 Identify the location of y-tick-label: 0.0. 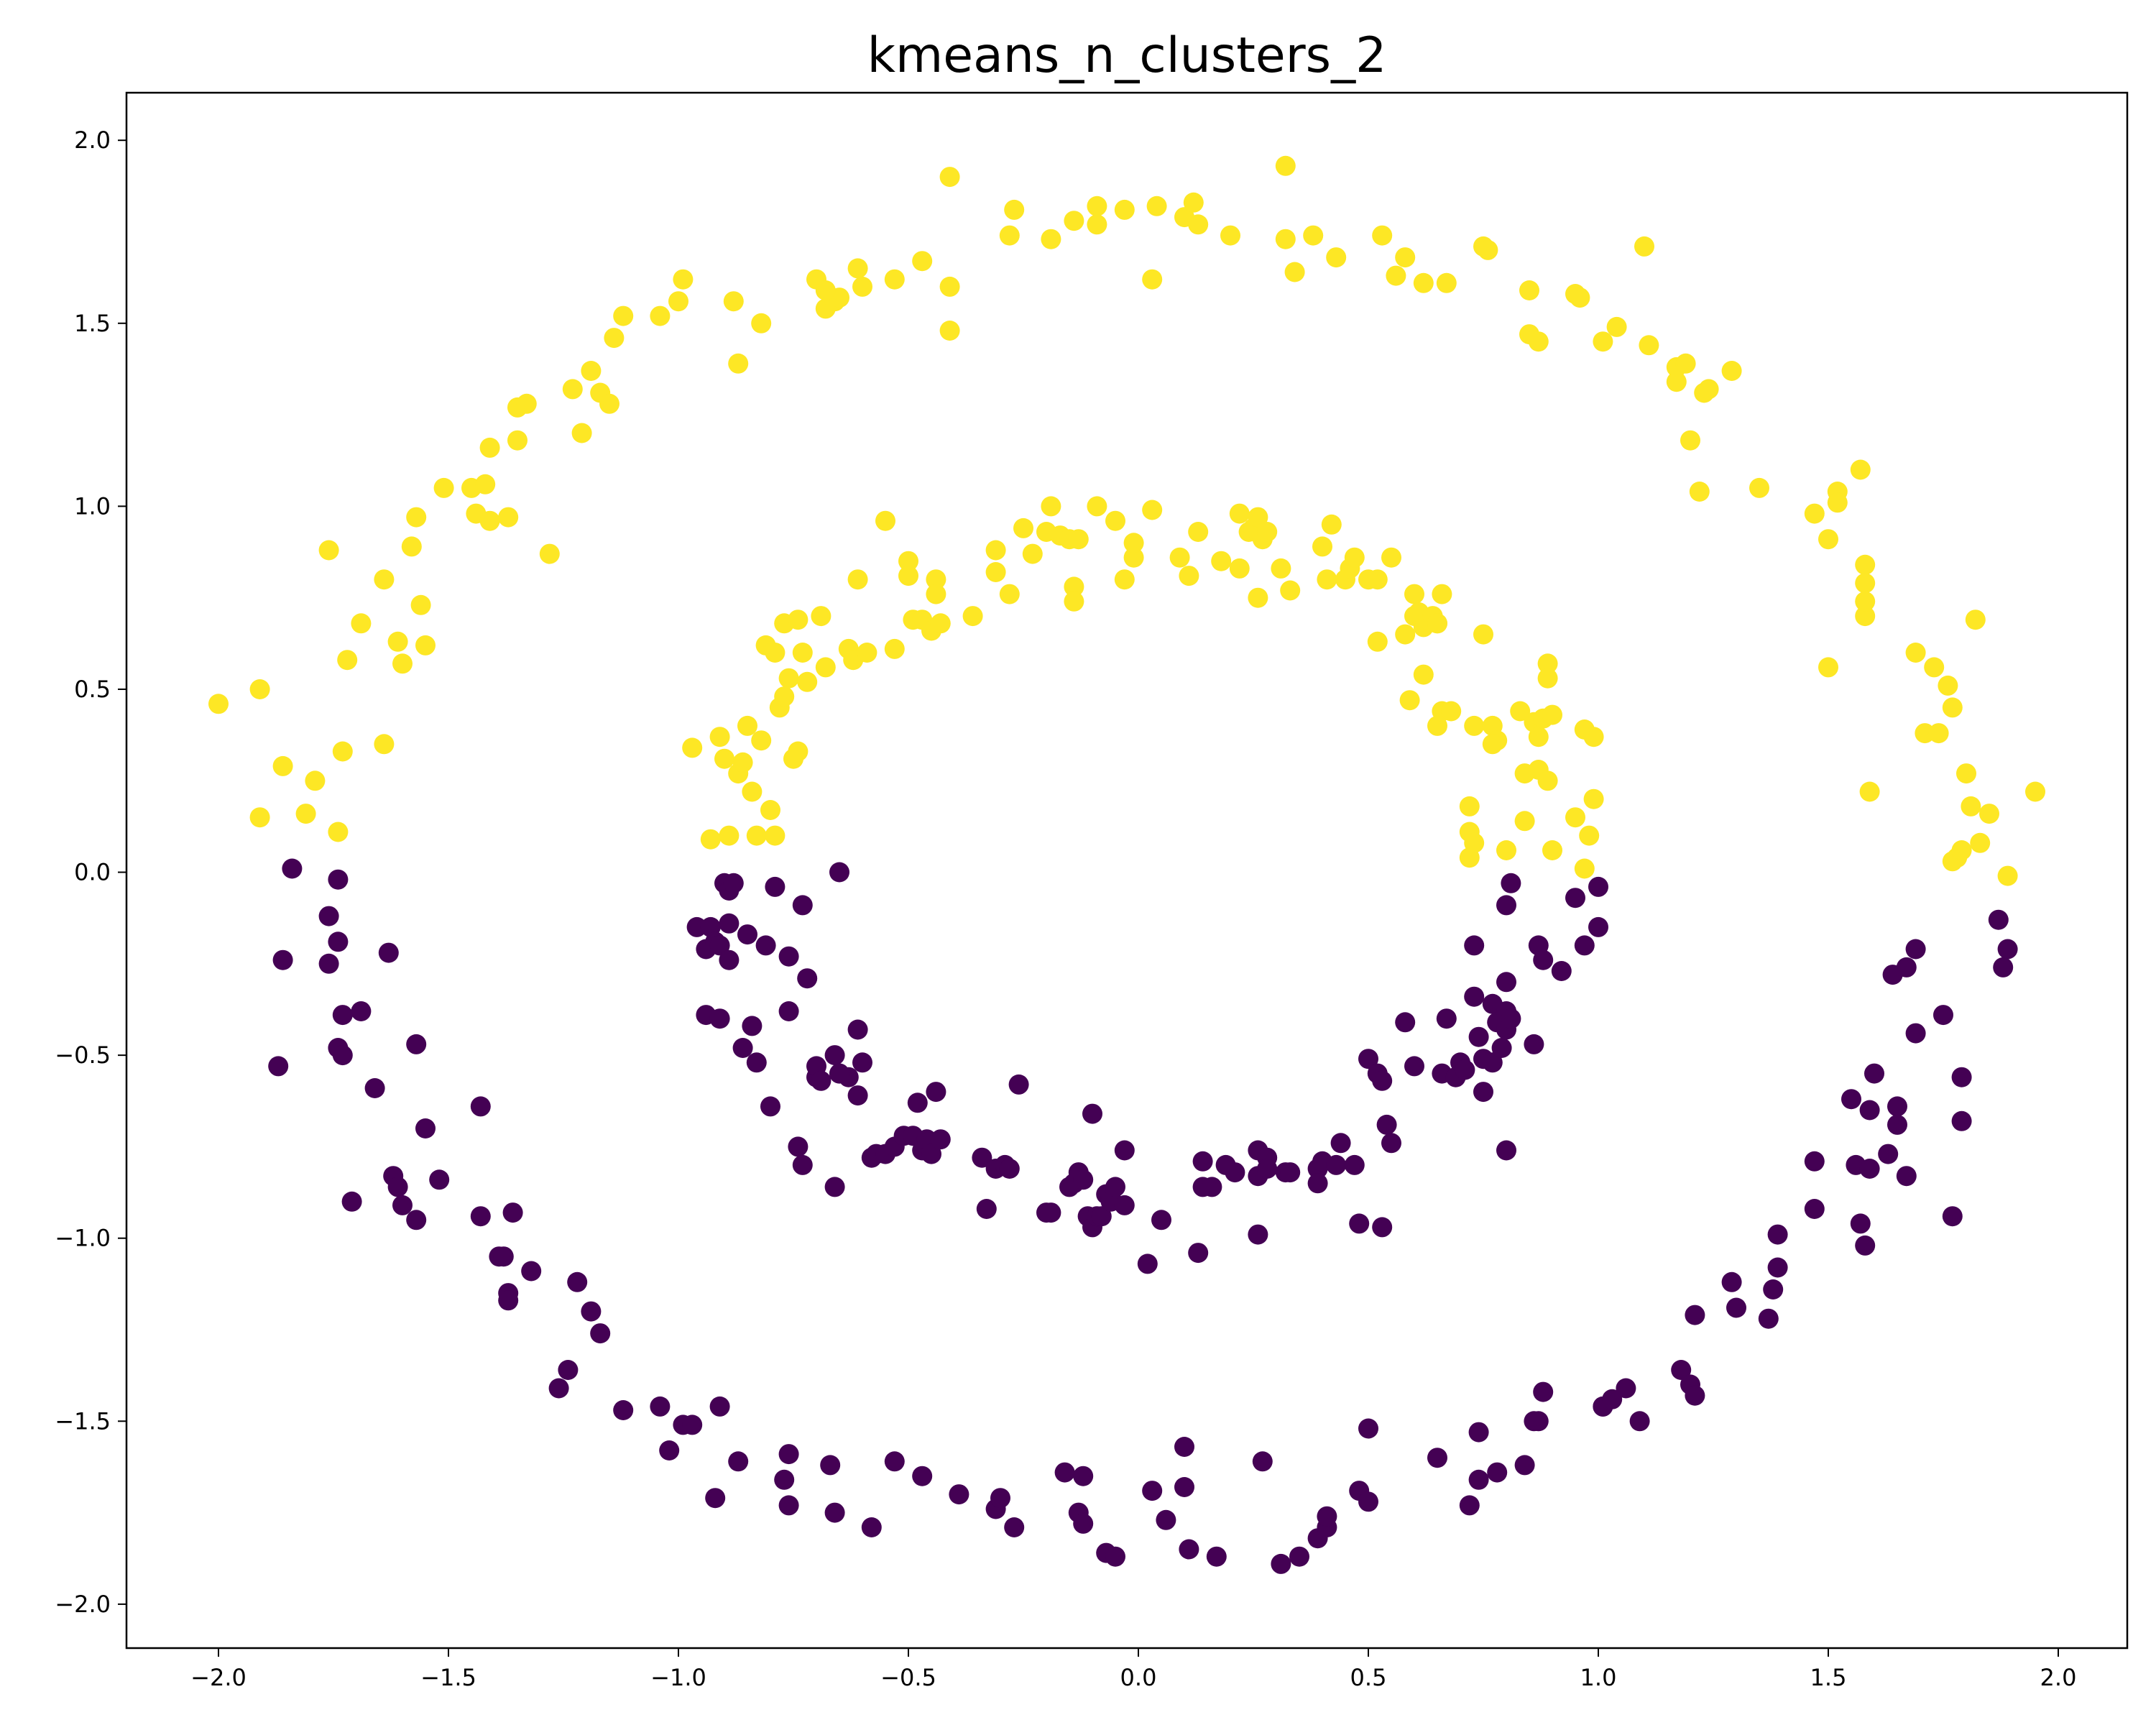
(93, 872).